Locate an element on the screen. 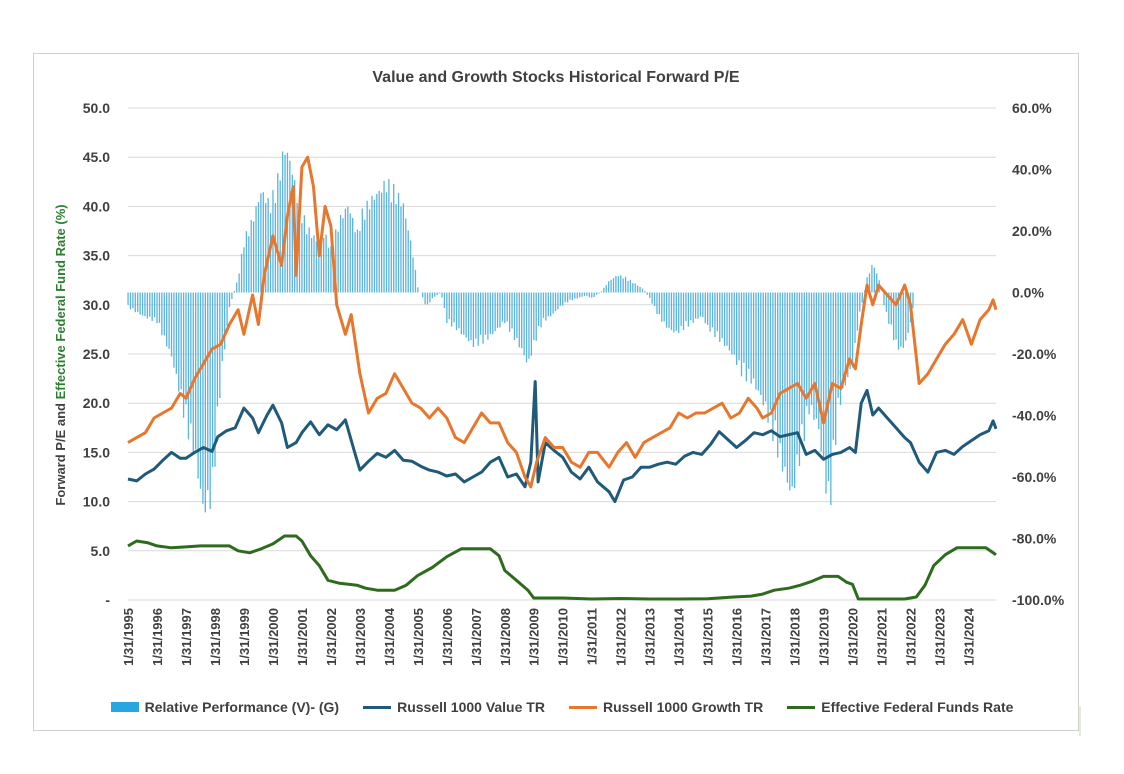 The image size is (1124, 774). legend-swatch-growth is located at coordinates (582, 707).